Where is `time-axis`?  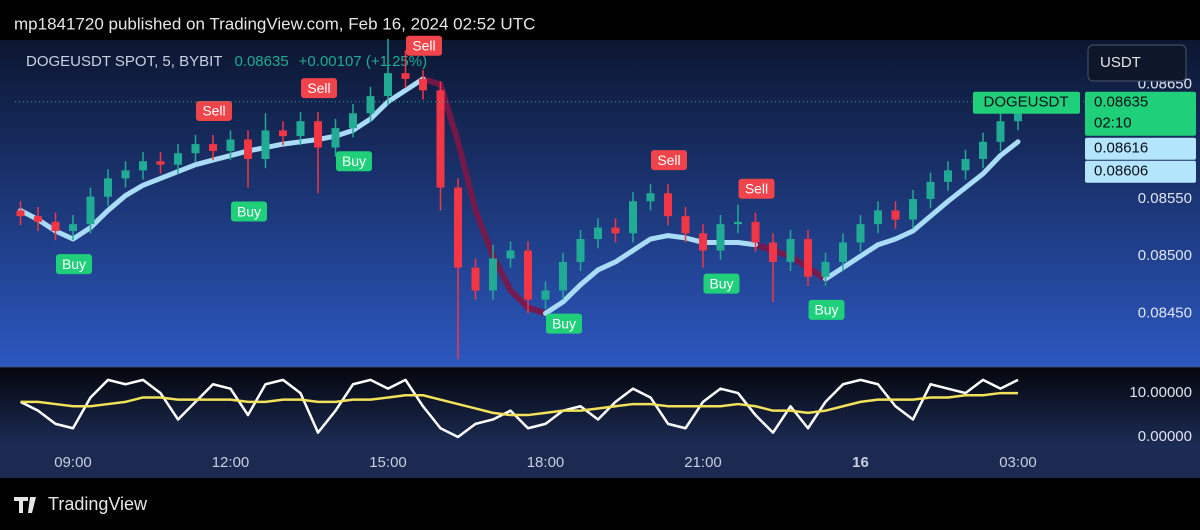 time-axis is located at coordinates (600, 463).